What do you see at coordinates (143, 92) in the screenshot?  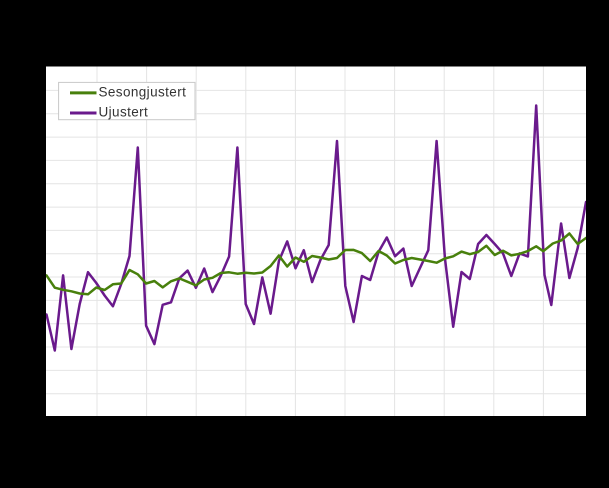 I see `svg-text: Sesongjustert` at bounding box center [143, 92].